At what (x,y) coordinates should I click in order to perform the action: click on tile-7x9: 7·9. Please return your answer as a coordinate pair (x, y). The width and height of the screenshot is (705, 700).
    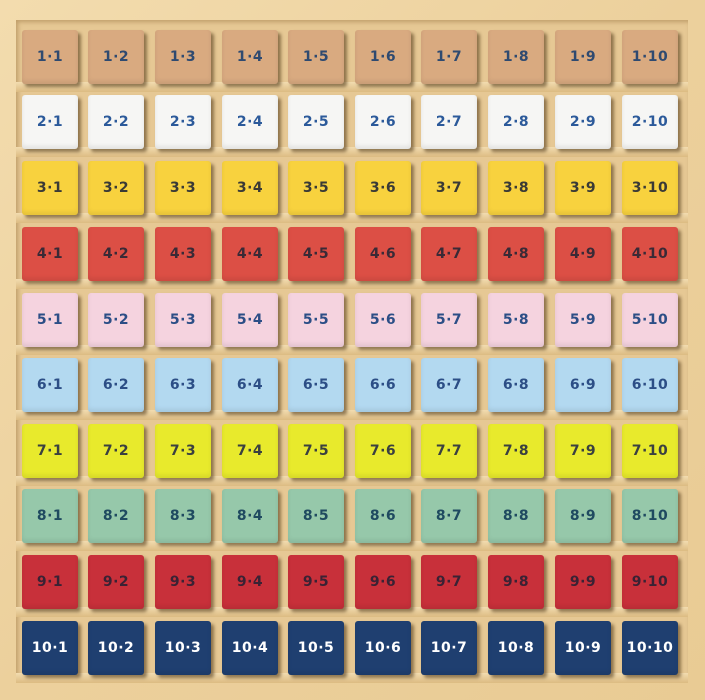
    Looking at the image, I should click on (583, 451).